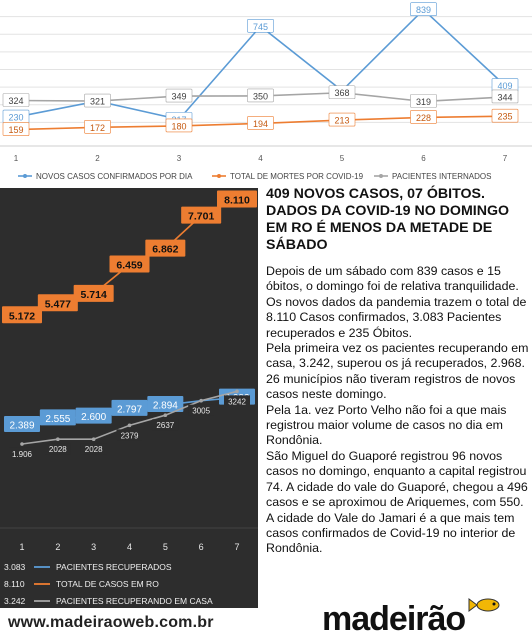 This screenshot has width=532, height=643. I want to click on data-label: 228, so click(423, 117).